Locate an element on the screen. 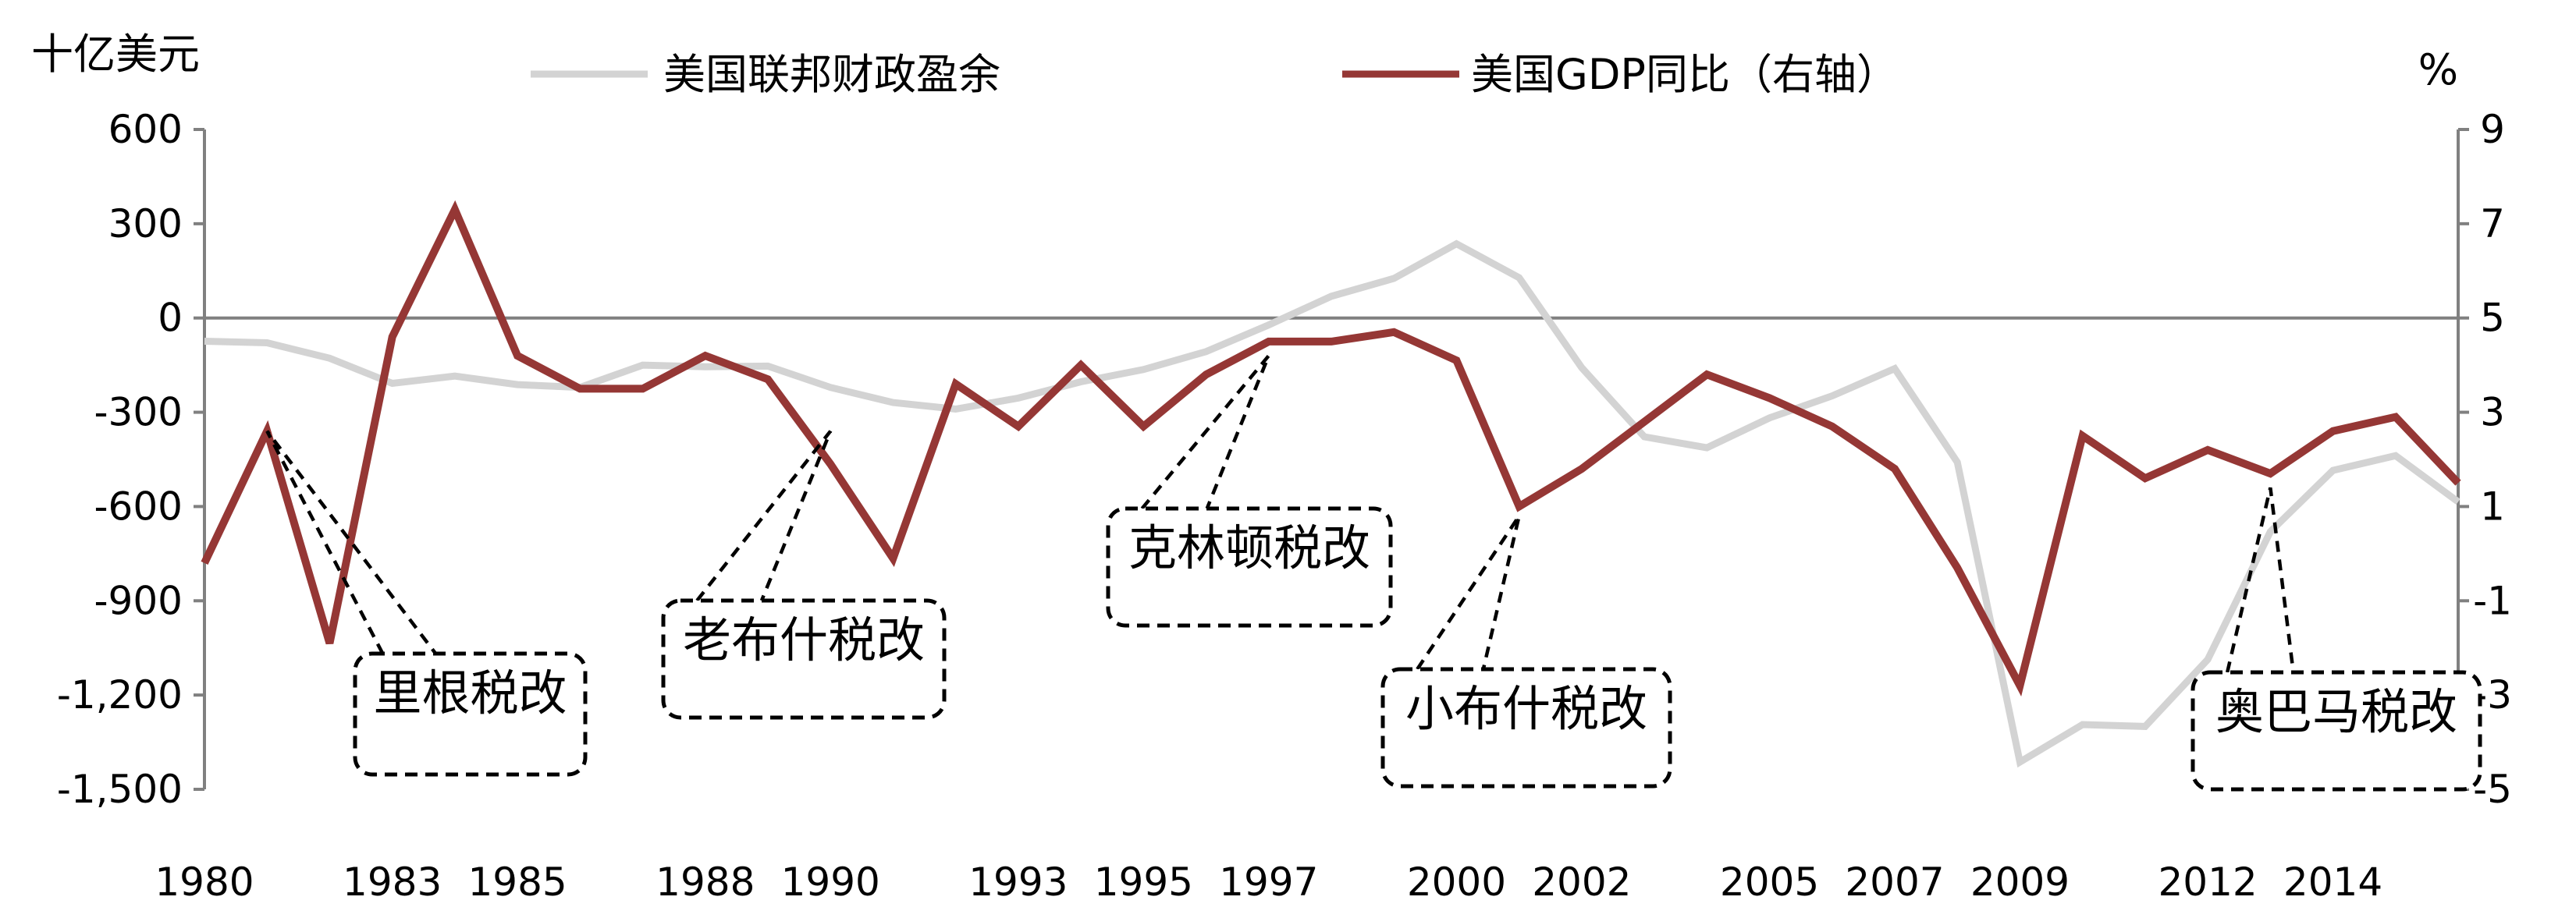 Image resolution: width=2576 pixels, height=918 pixels. annotation-label: 小布什税改 is located at coordinates (1526, 708).